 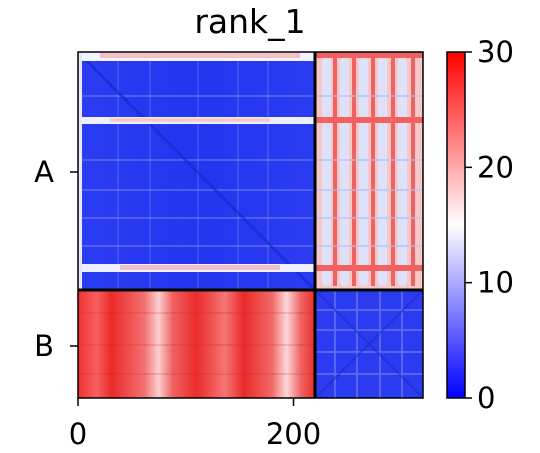 I want to click on block-b-a, so click(x=196, y=344).